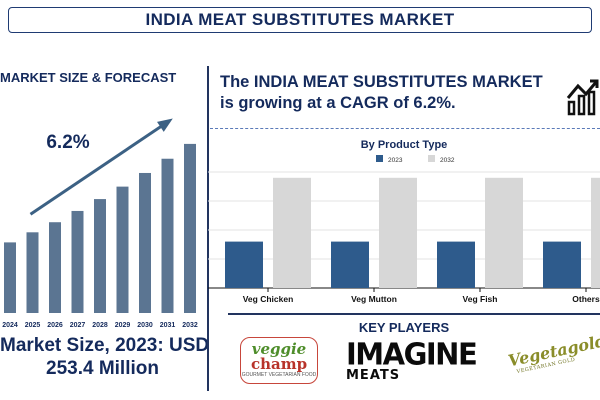 This screenshot has width=600, height=400. I want to click on forecast-bar-2028, so click(100, 256).